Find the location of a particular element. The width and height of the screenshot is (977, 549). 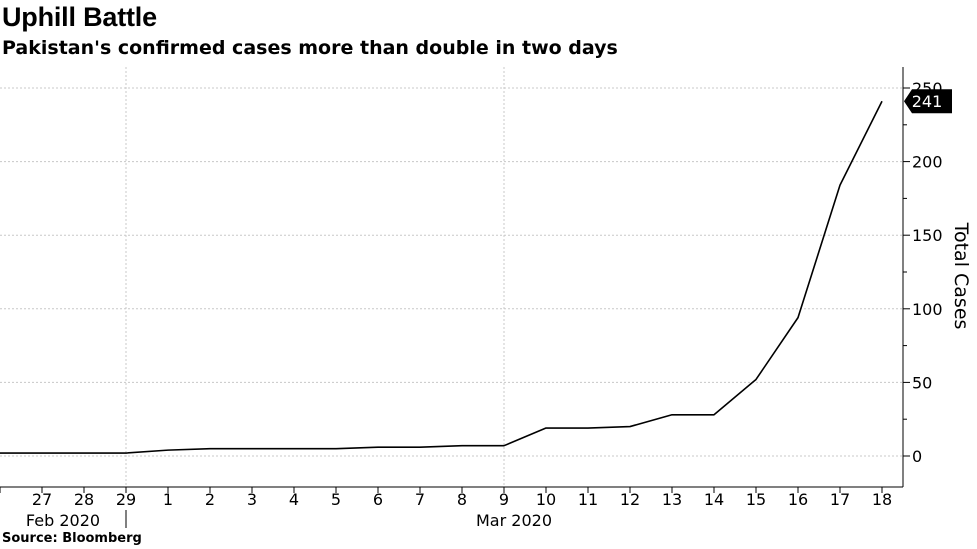

x-tick-label-2: 2 is located at coordinates (210, 499).